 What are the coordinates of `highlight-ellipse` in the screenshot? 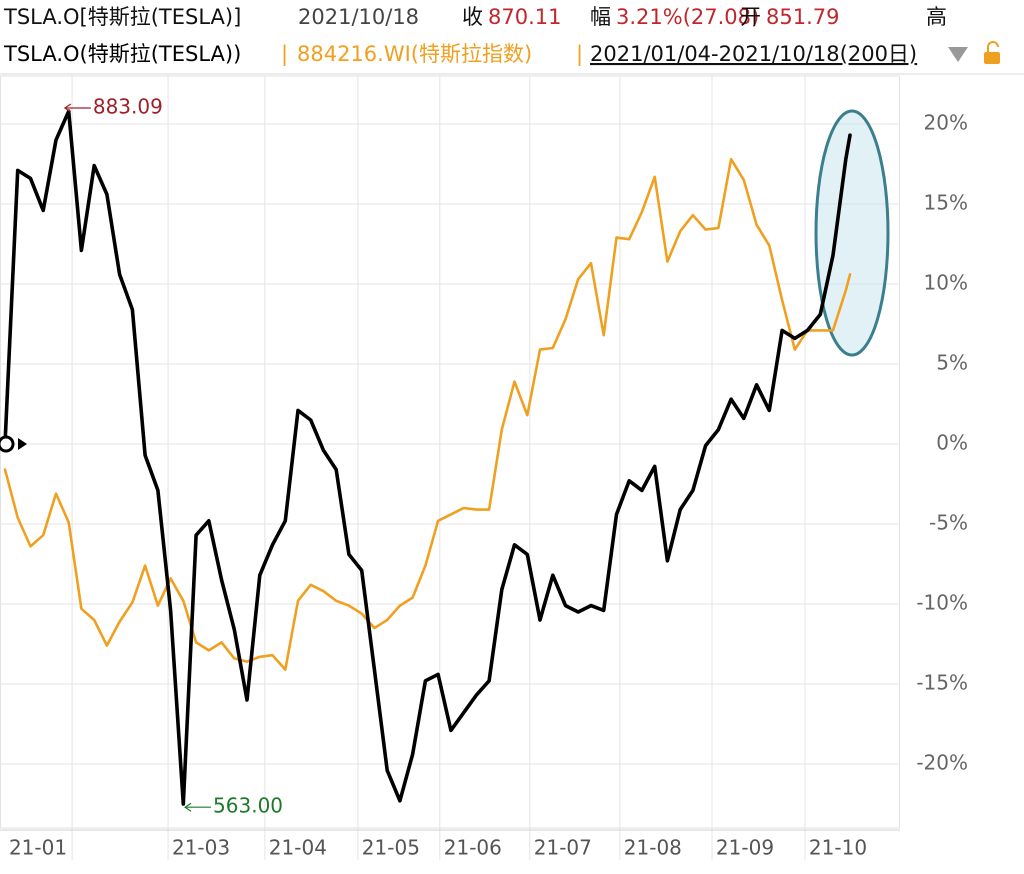 It's located at (852, 233).